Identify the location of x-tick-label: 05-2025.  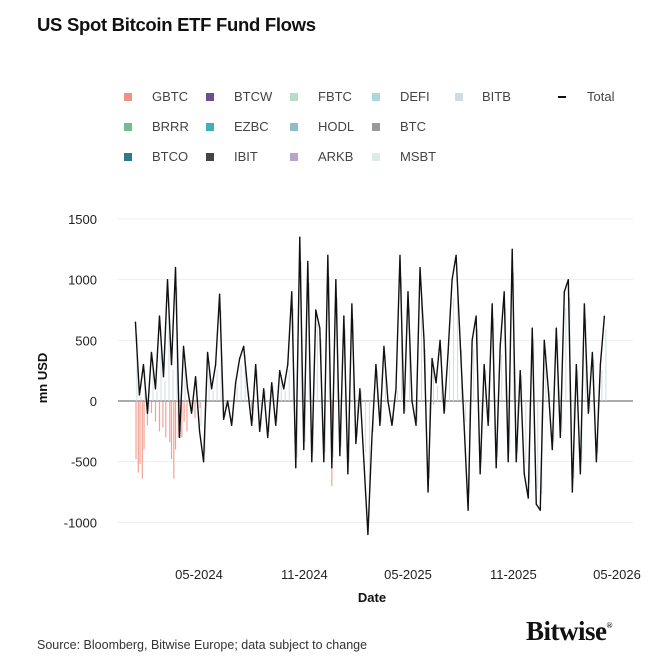
(408, 574).